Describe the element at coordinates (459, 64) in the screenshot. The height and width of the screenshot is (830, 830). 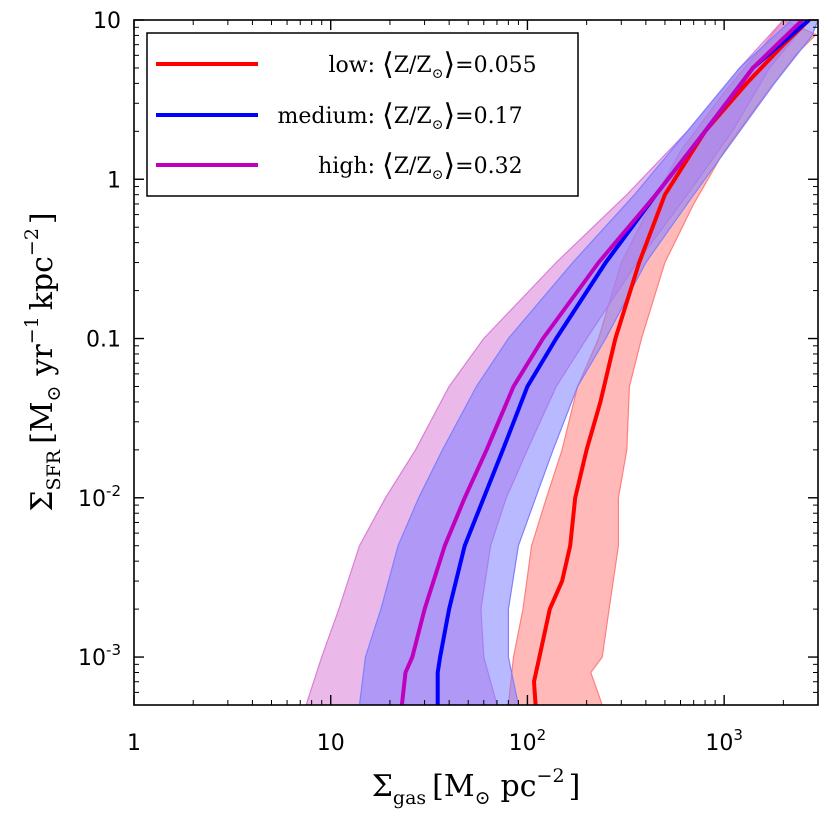
I see `legend-label-low: ⟨Z/Z⊙⟩=0.055` at that location.